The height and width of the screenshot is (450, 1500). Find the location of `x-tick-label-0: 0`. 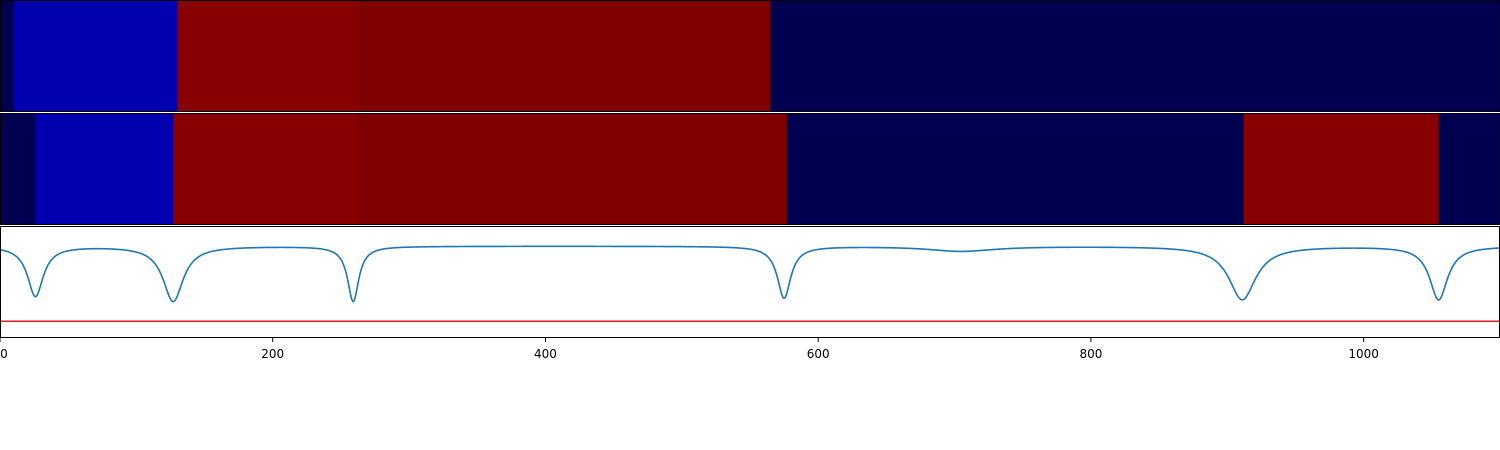

x-tick-label-0: 0 is located at coordinates (4, 354).